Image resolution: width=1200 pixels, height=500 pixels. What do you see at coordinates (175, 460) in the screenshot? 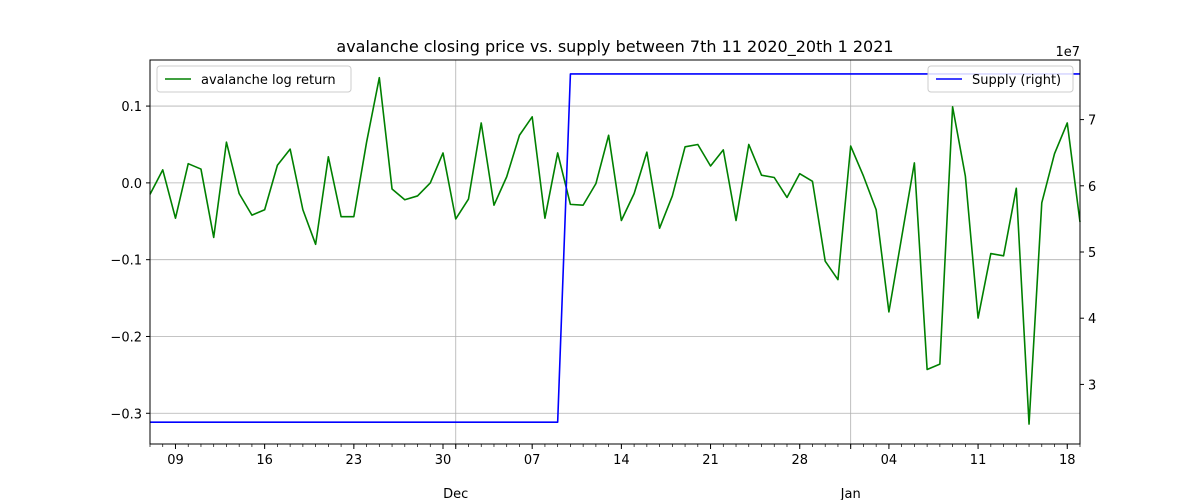
I see `x-tick-label: 09` at bounding box center [175, 460].